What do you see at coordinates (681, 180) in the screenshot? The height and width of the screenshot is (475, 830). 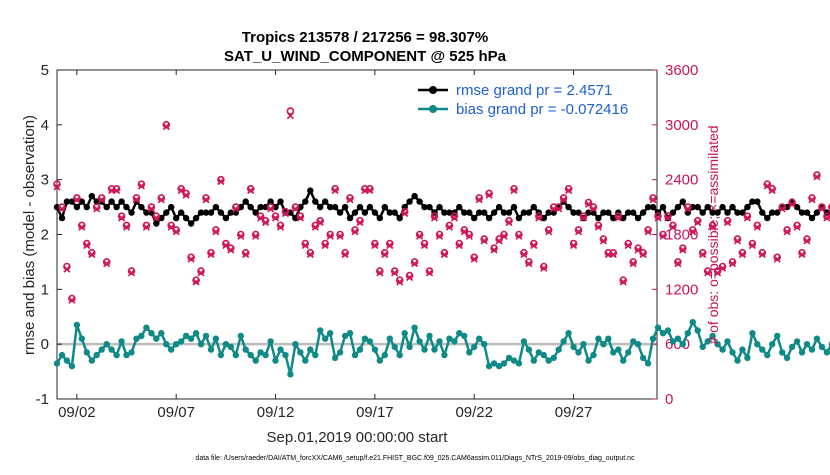 I see `y2-tick-label: 2400` at bounding box center [681, 180].